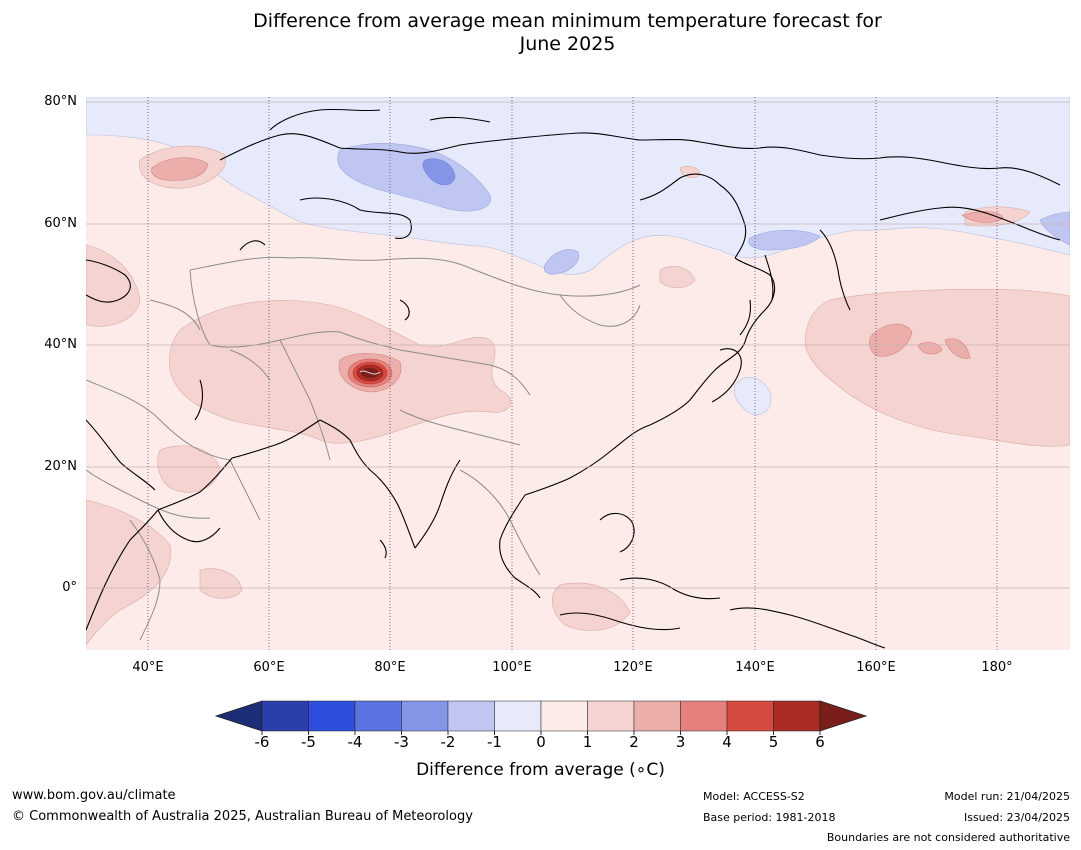  Describe the element at coordinates (512, 667) in the screenshot. I see `lon-label-100e: 100°E` at that location.